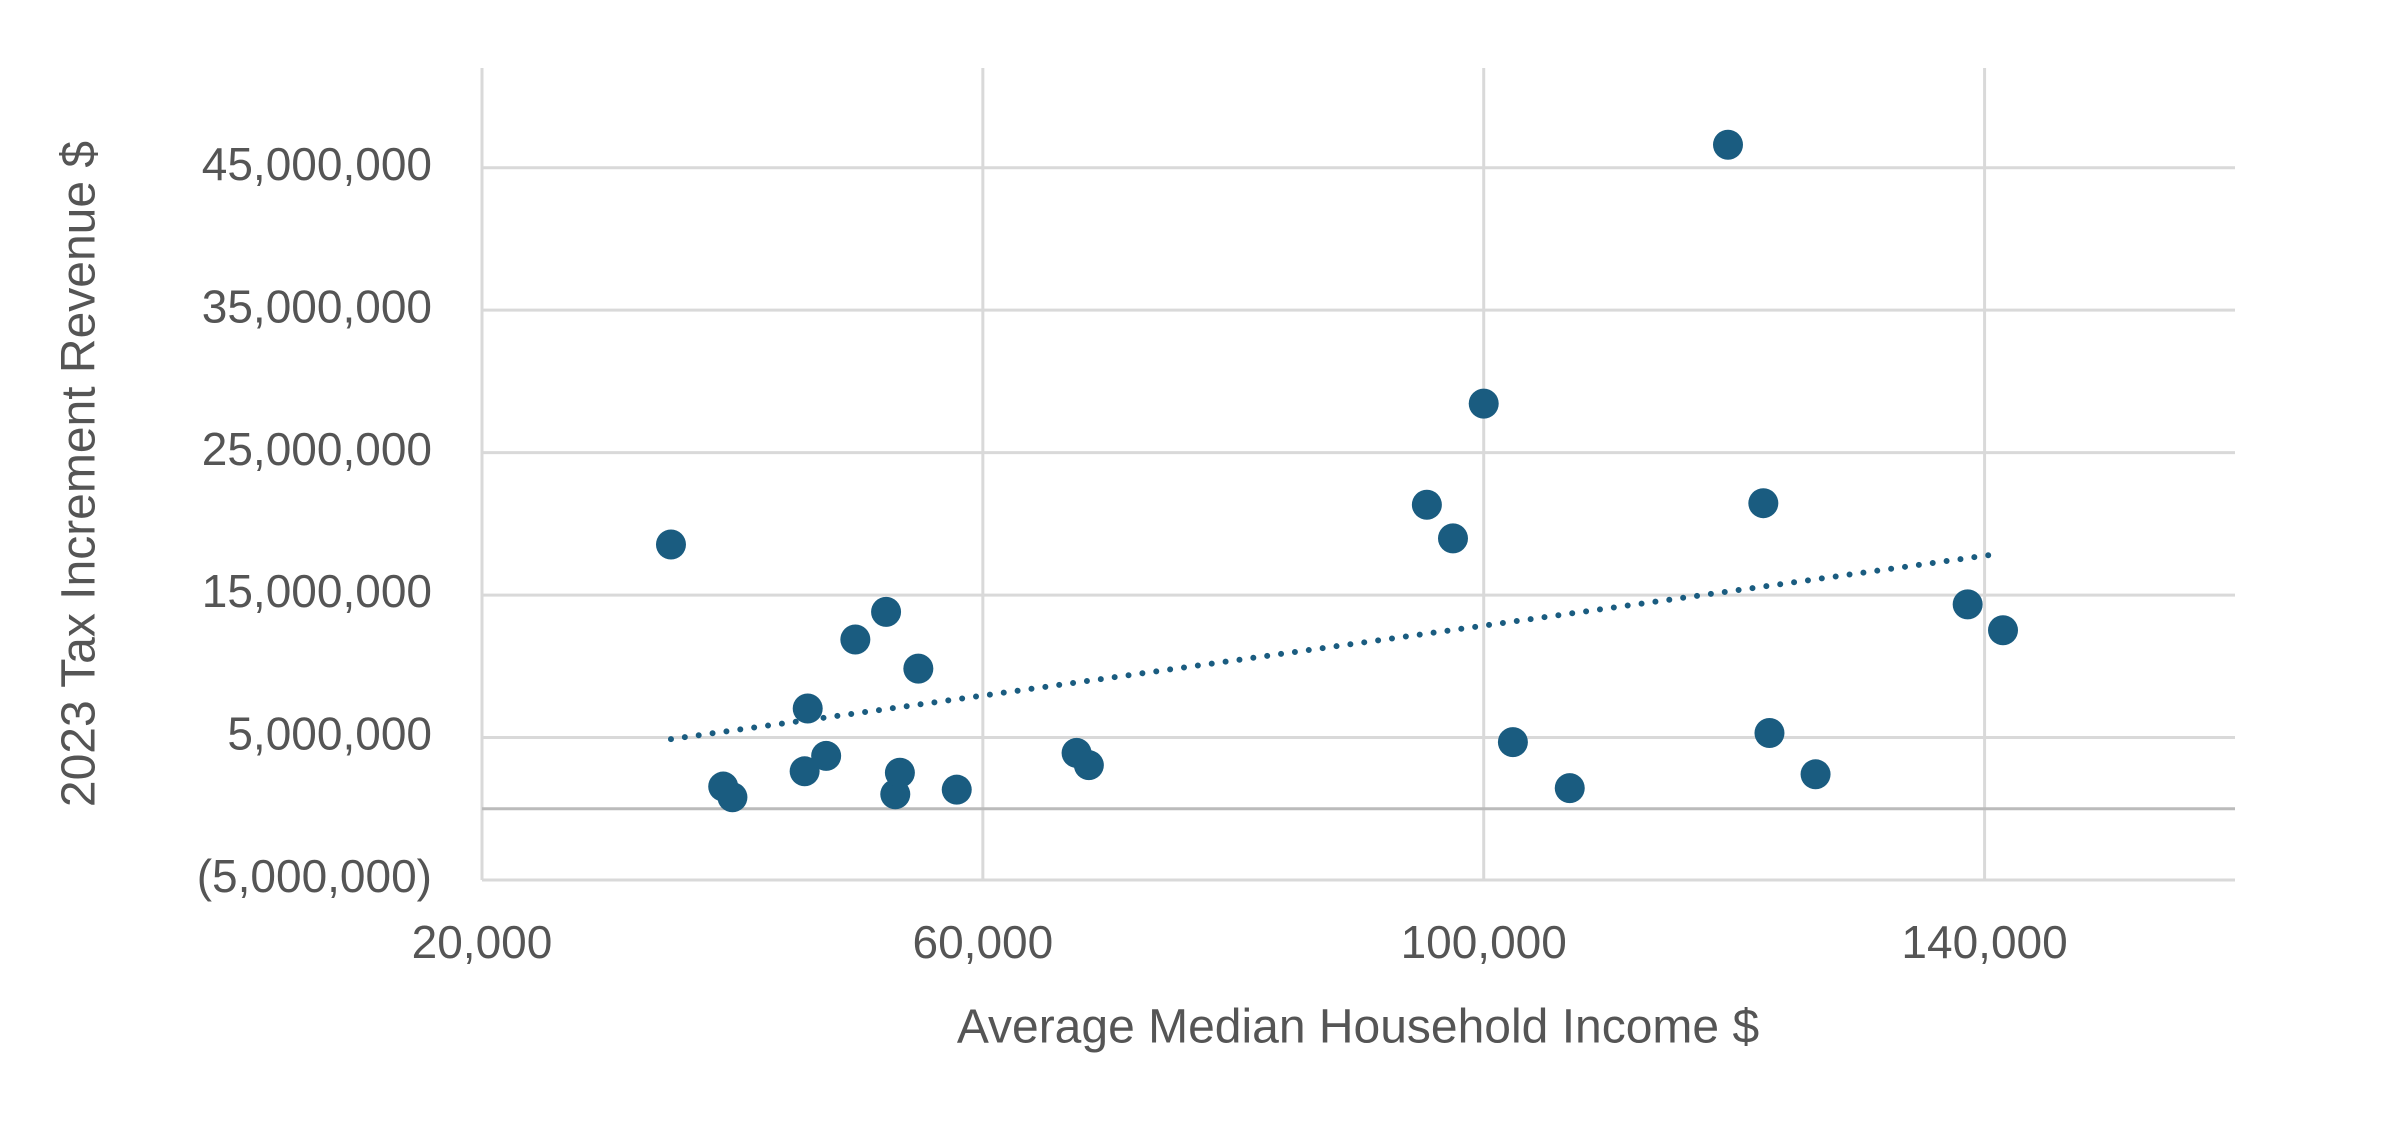 The height and width of the screenshot is (1141, 2400). I want to click on x-tick-label: 20,000, so click(482, 942).